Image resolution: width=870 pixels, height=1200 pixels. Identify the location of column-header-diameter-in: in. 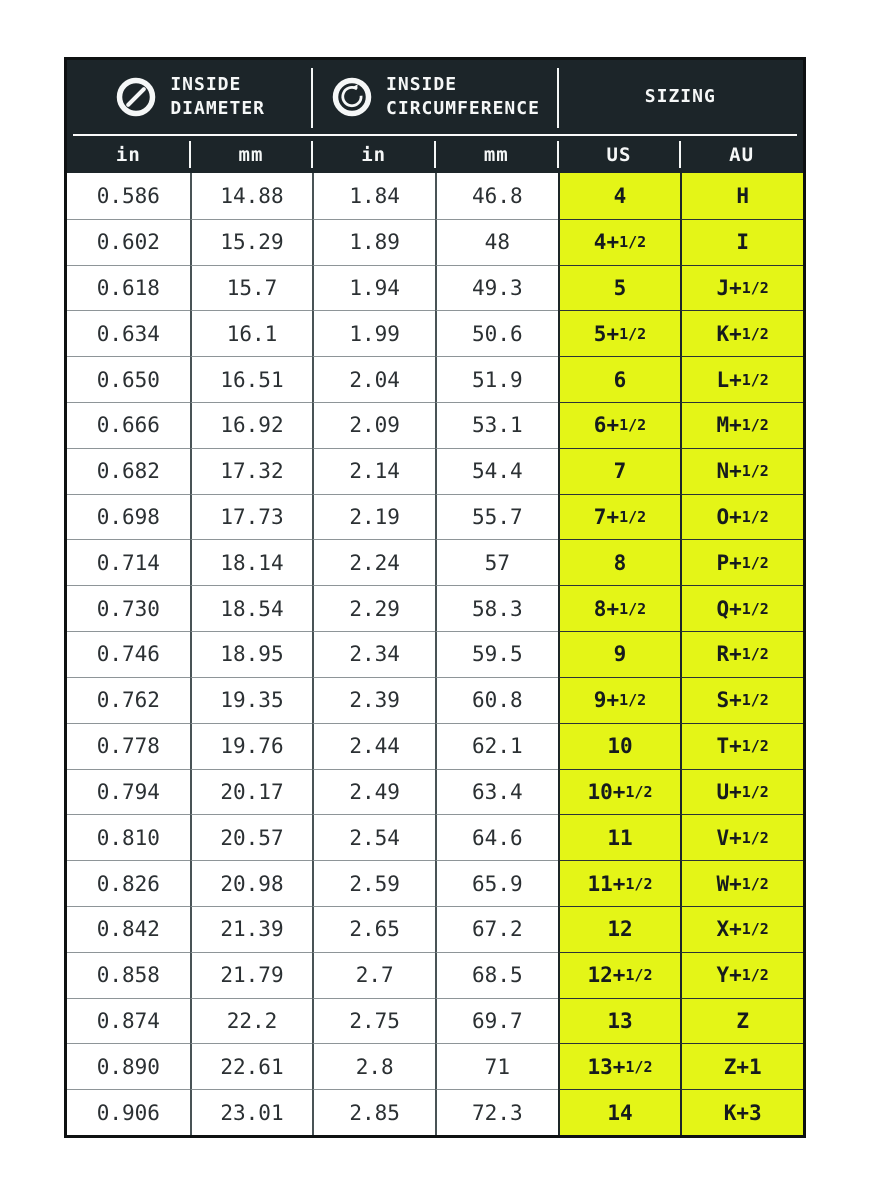
(128, 154).